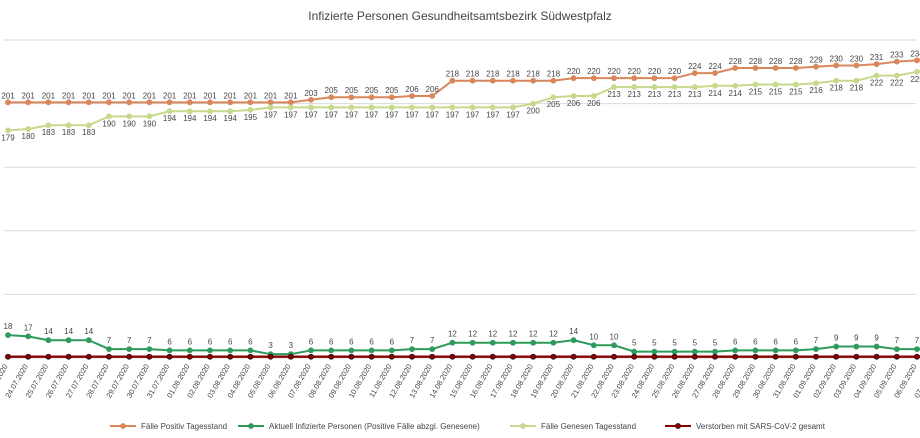  I want to click on data-label: 179, so click(8, 137).